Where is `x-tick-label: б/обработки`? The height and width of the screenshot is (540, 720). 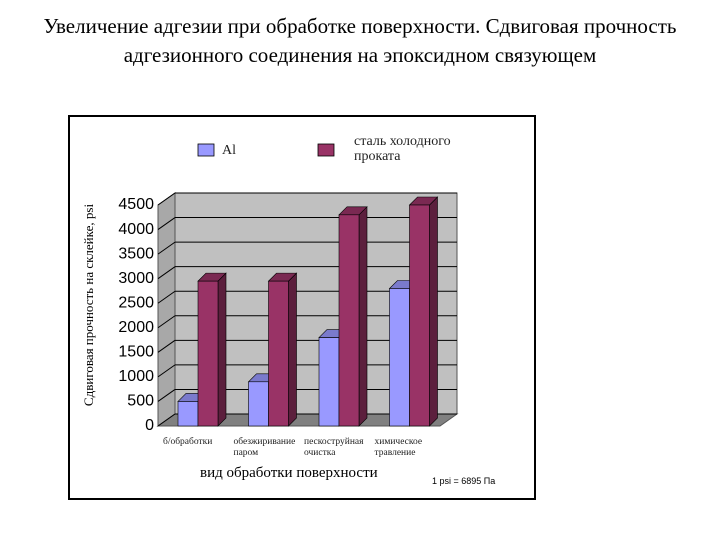
x-tick-label: б/обработки is located at coordinates (188, 442).